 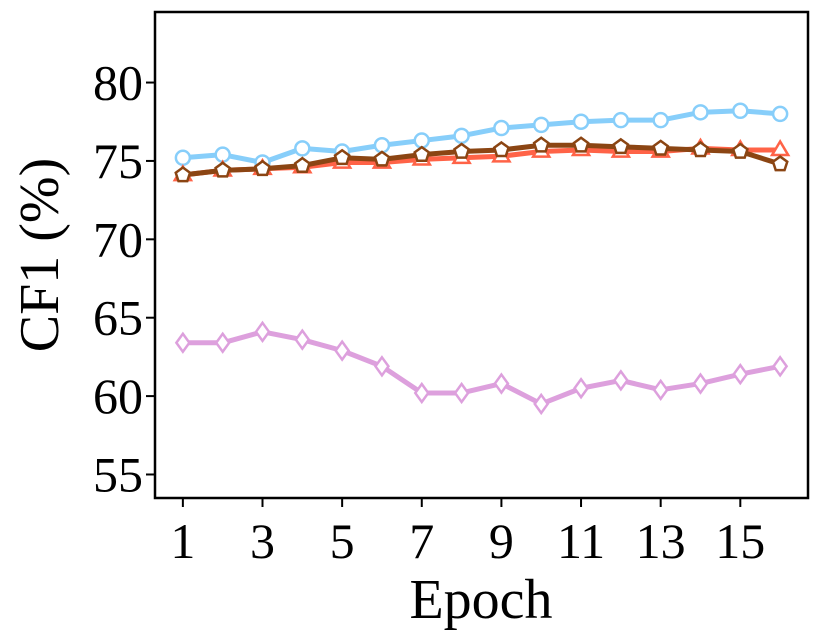 I want to click on x-tick-label: 9, so click(x=501, y=541).